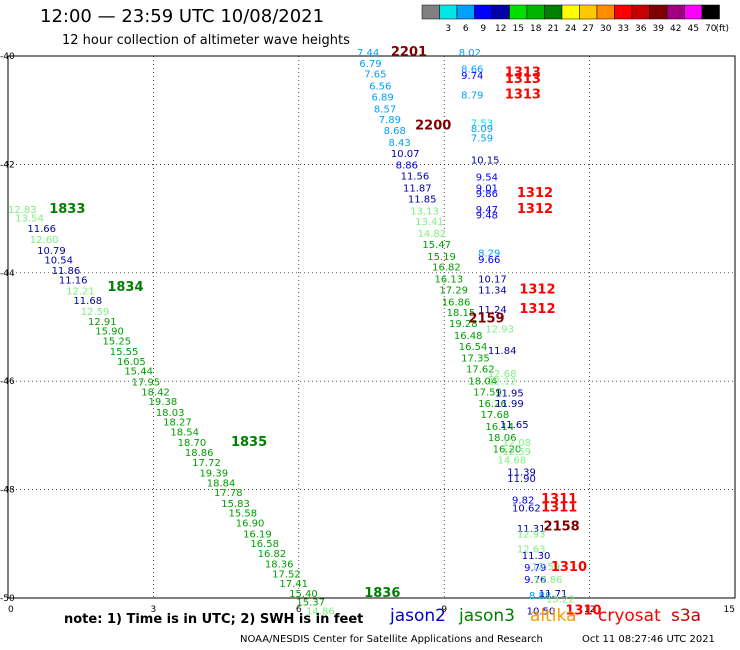 Image resolution: width=740 pixels, height=650 pixels. Describe the element at coordinates (449, 280) in the screenshot. I see `wave-height-value: 16.13` at that location.